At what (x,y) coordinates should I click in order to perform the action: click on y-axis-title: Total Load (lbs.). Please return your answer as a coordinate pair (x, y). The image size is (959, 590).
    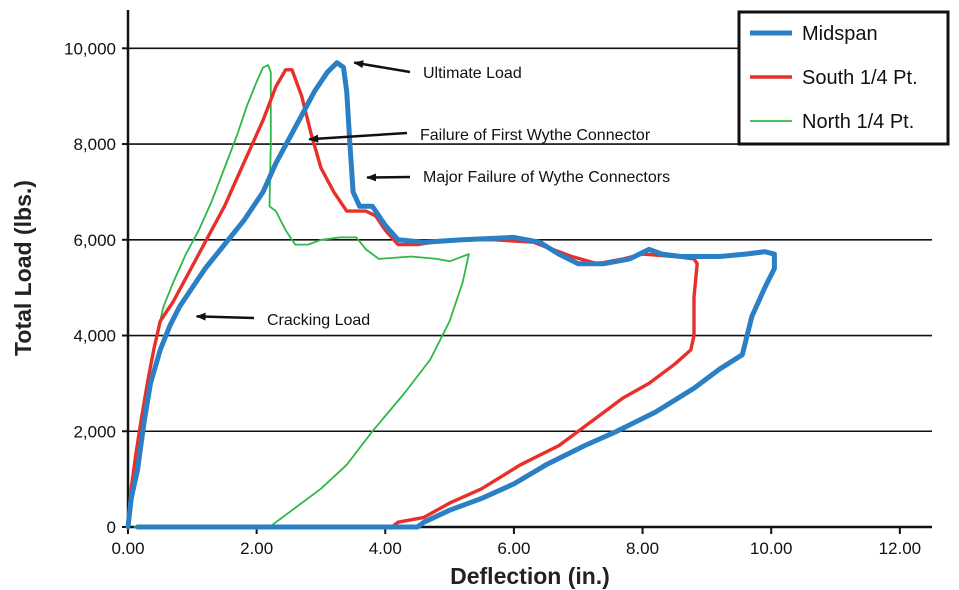
    Looking at the image, I should click on (23, 268).